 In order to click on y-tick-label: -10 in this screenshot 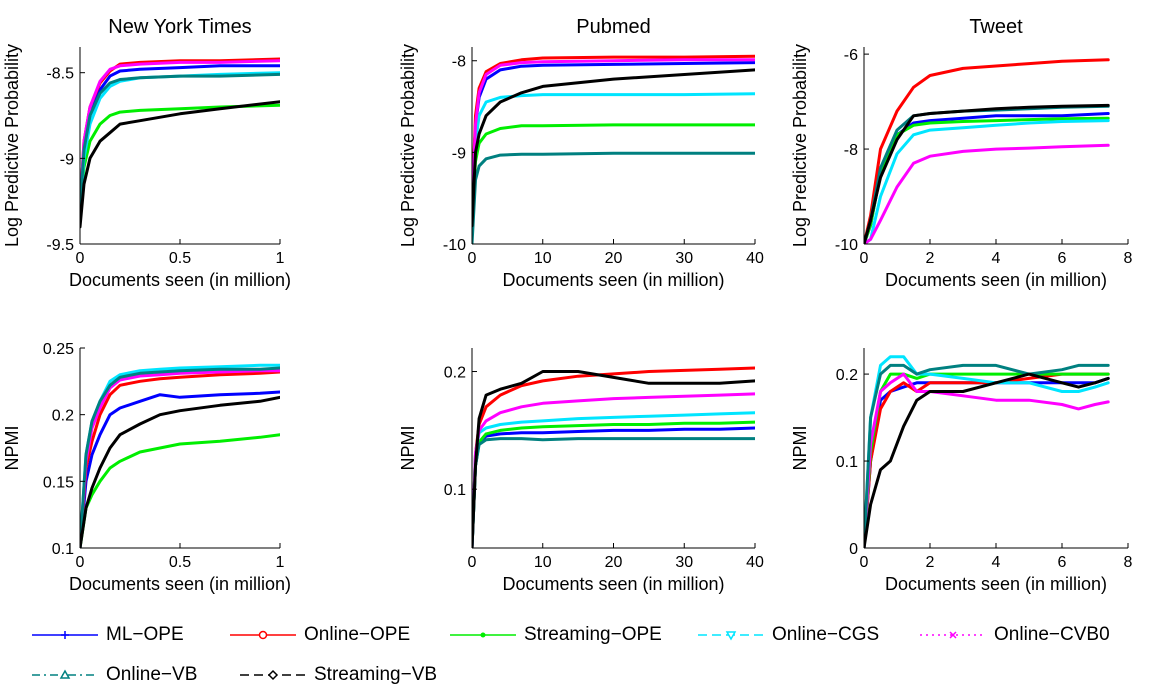, I will do `click(846, 245)`.